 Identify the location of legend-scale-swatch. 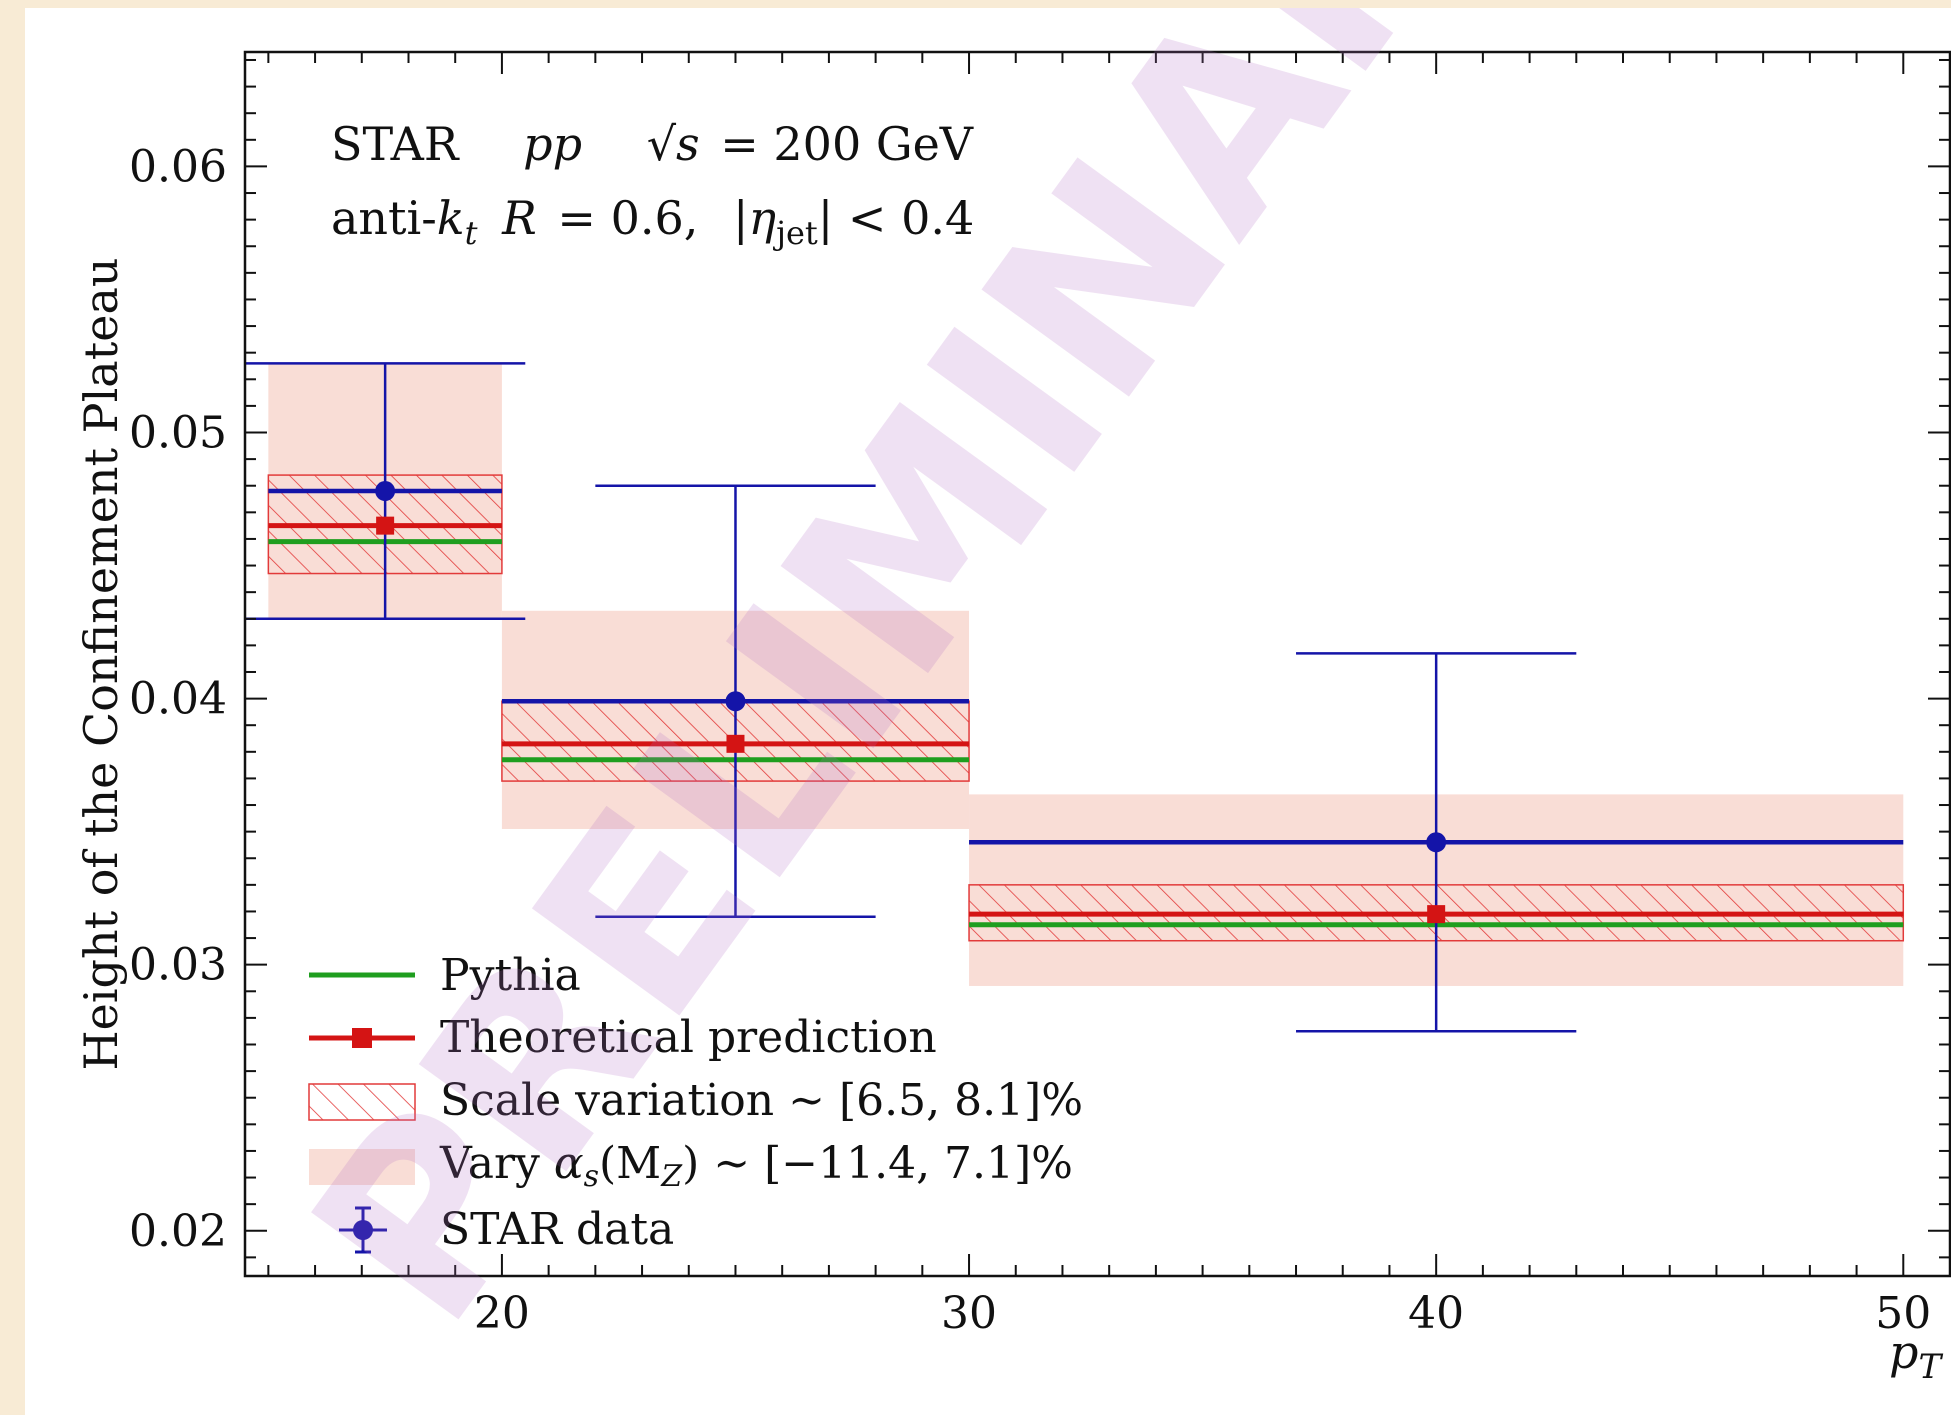
(362, 1102).